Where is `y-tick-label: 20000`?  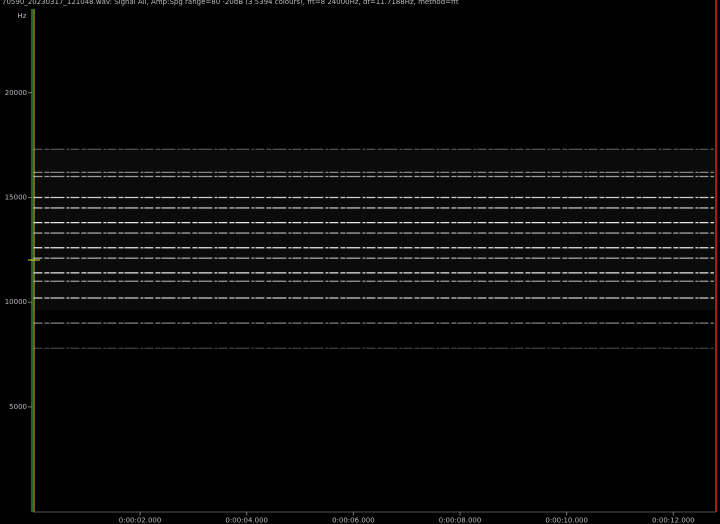 y-tick-label: 20000 is located at coordinates (16, 93).